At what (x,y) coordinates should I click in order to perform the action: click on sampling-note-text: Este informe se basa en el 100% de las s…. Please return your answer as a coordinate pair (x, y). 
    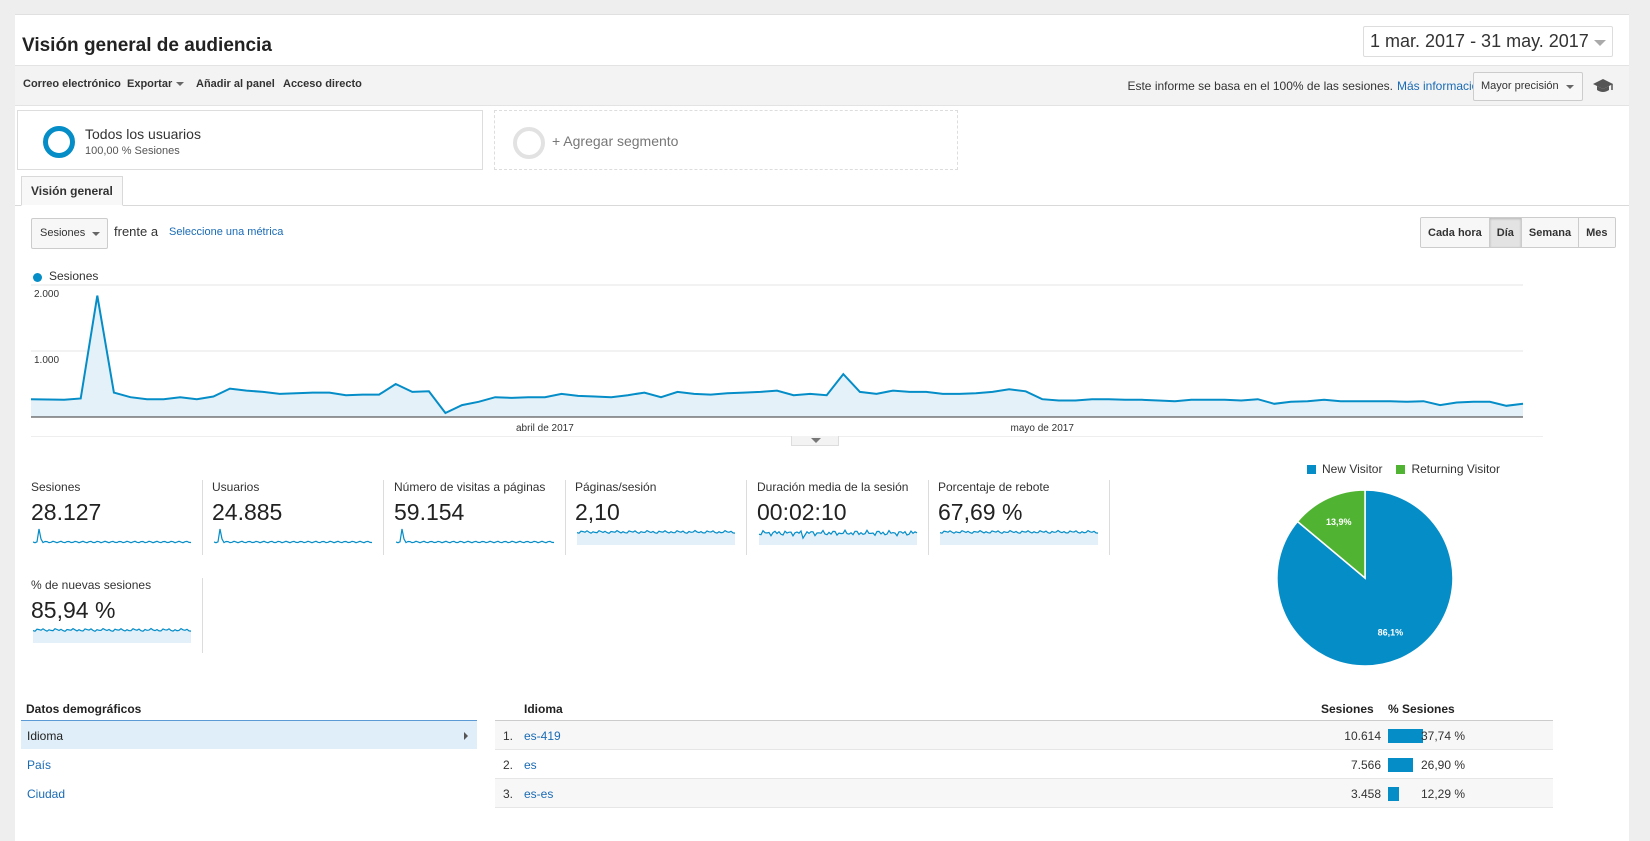
    Looking at the image, I should click on (1260, 86).